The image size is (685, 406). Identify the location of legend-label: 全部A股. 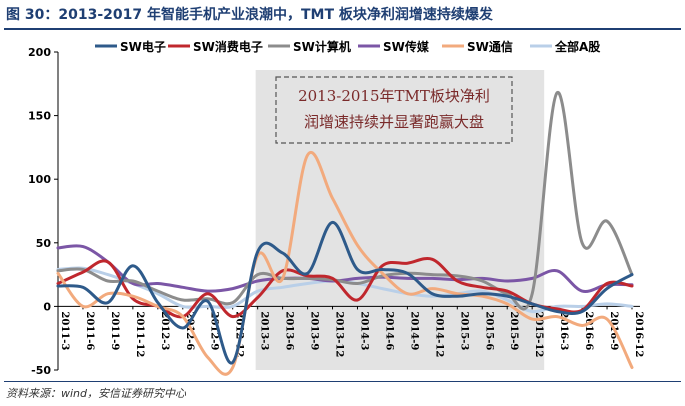
(577, 46).